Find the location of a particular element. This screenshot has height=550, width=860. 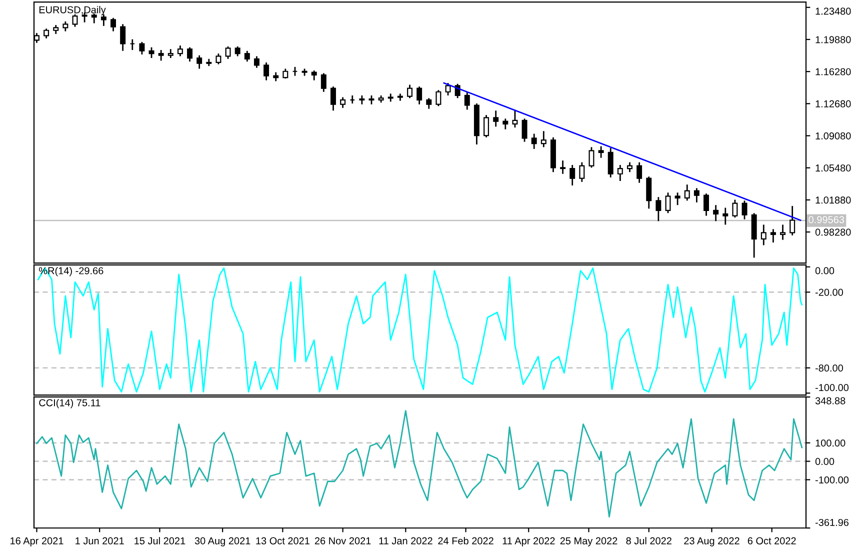

y-tick-label: -80.00 is located at coordinates (829, 368).